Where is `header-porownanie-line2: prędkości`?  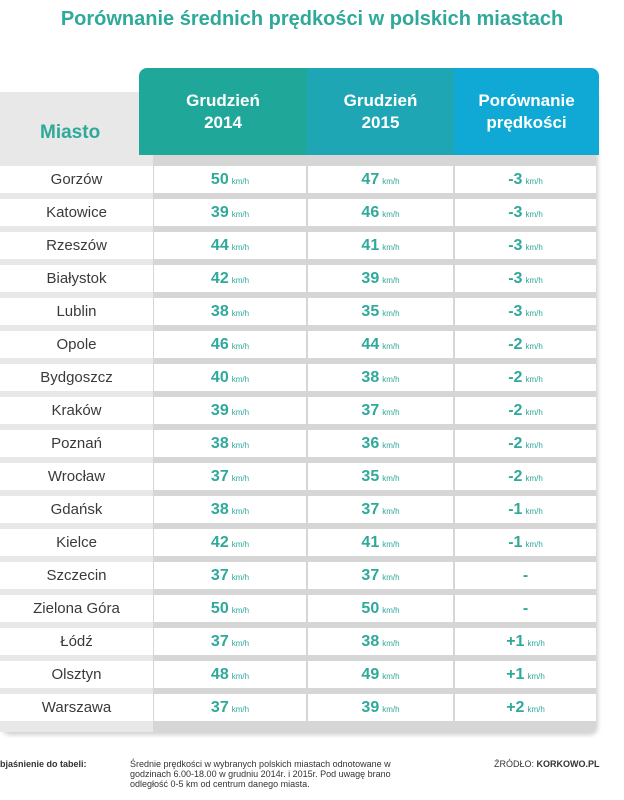 header-porownanie-line2: prędkości is located at coordinates (526, 122).